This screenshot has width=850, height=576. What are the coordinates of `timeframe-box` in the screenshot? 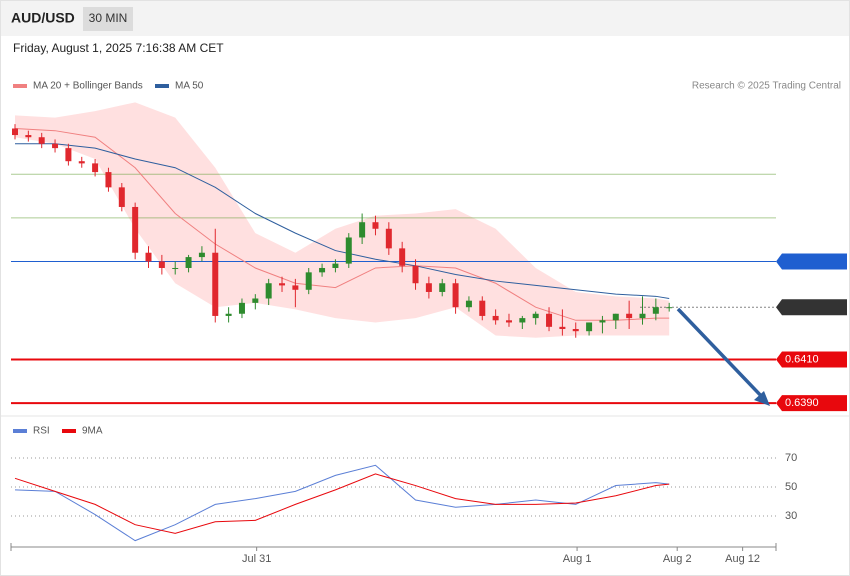 It's located at (108, 19).